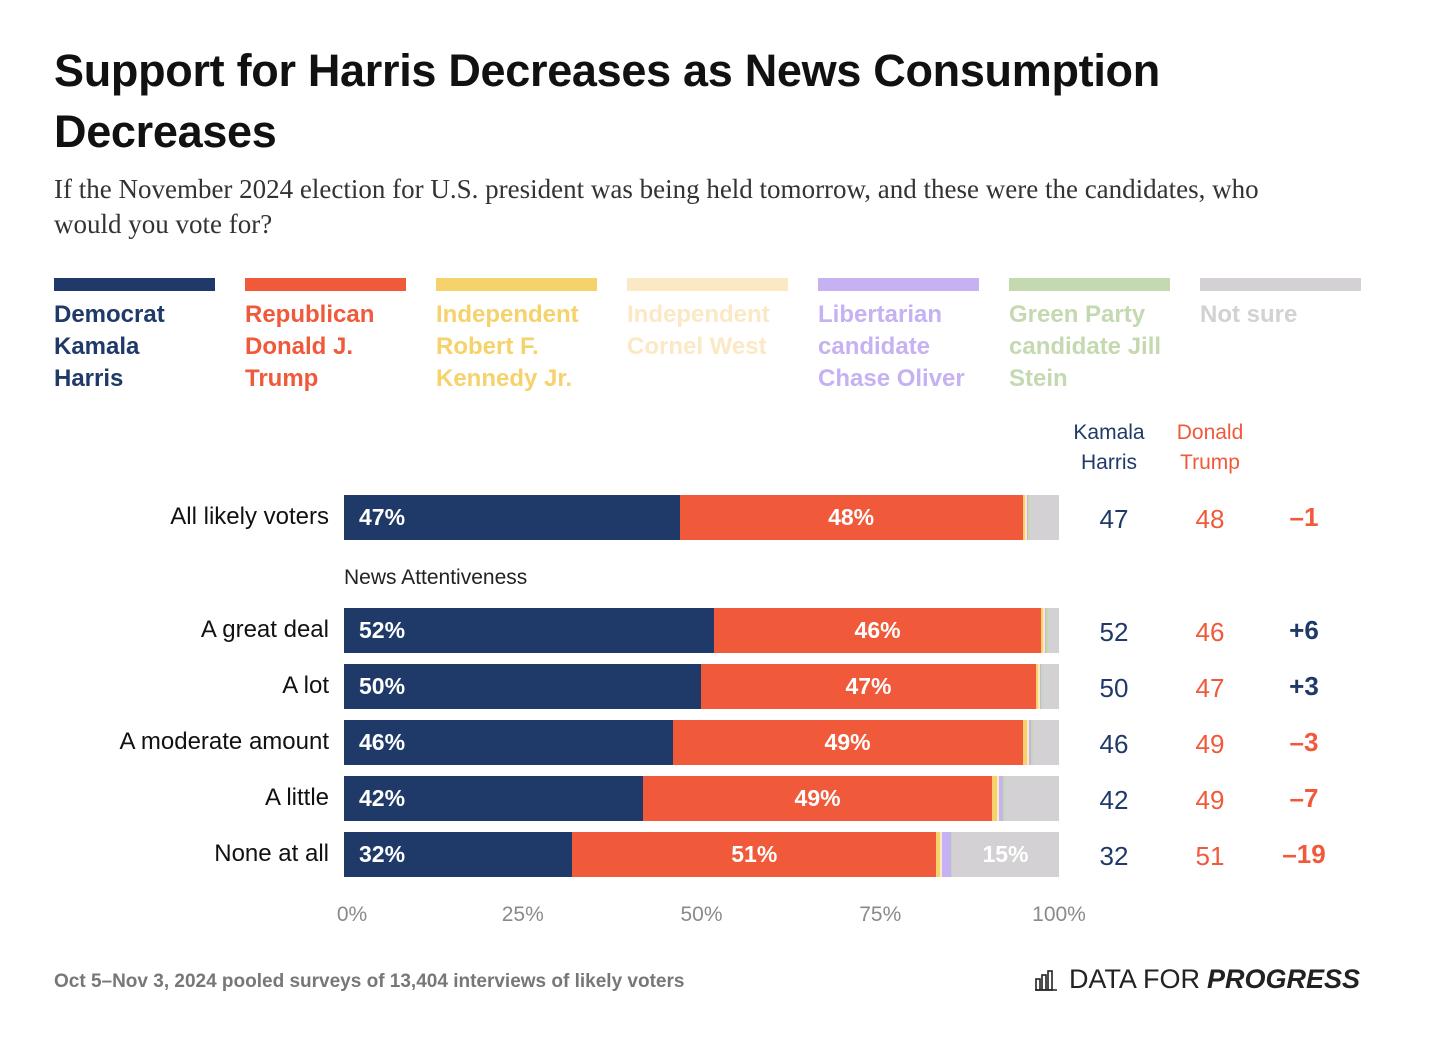 This screenshot has height=1043, width=1456. I want to click on legend-label: Democrat Kamala Harris, so click(109, 346).